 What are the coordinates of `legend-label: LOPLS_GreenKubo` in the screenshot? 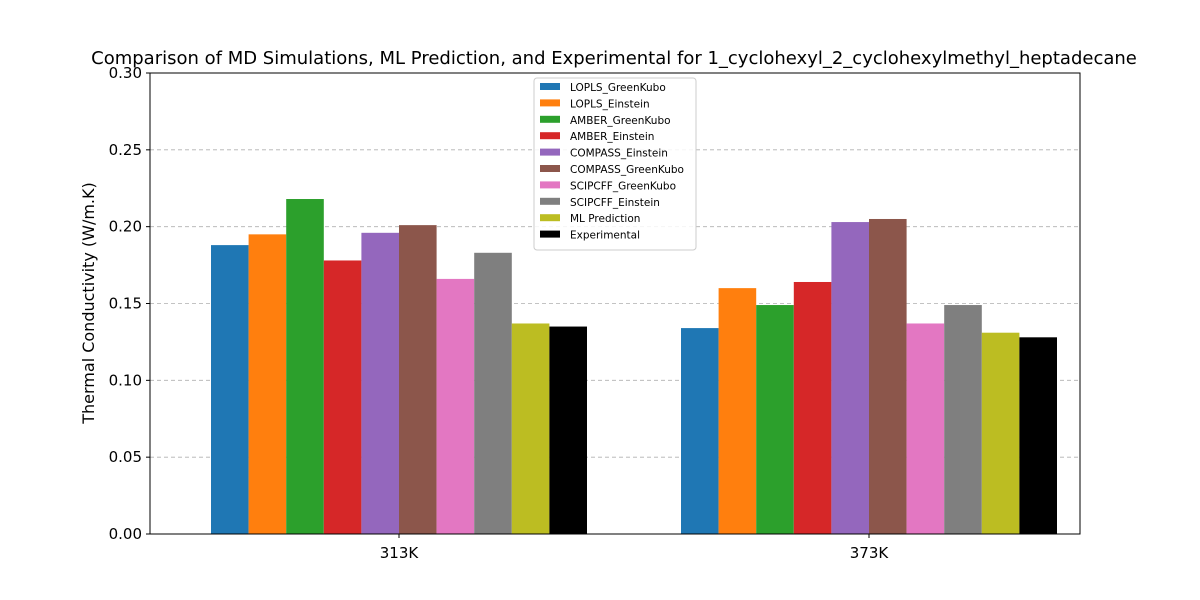 It's located at (618, 88).